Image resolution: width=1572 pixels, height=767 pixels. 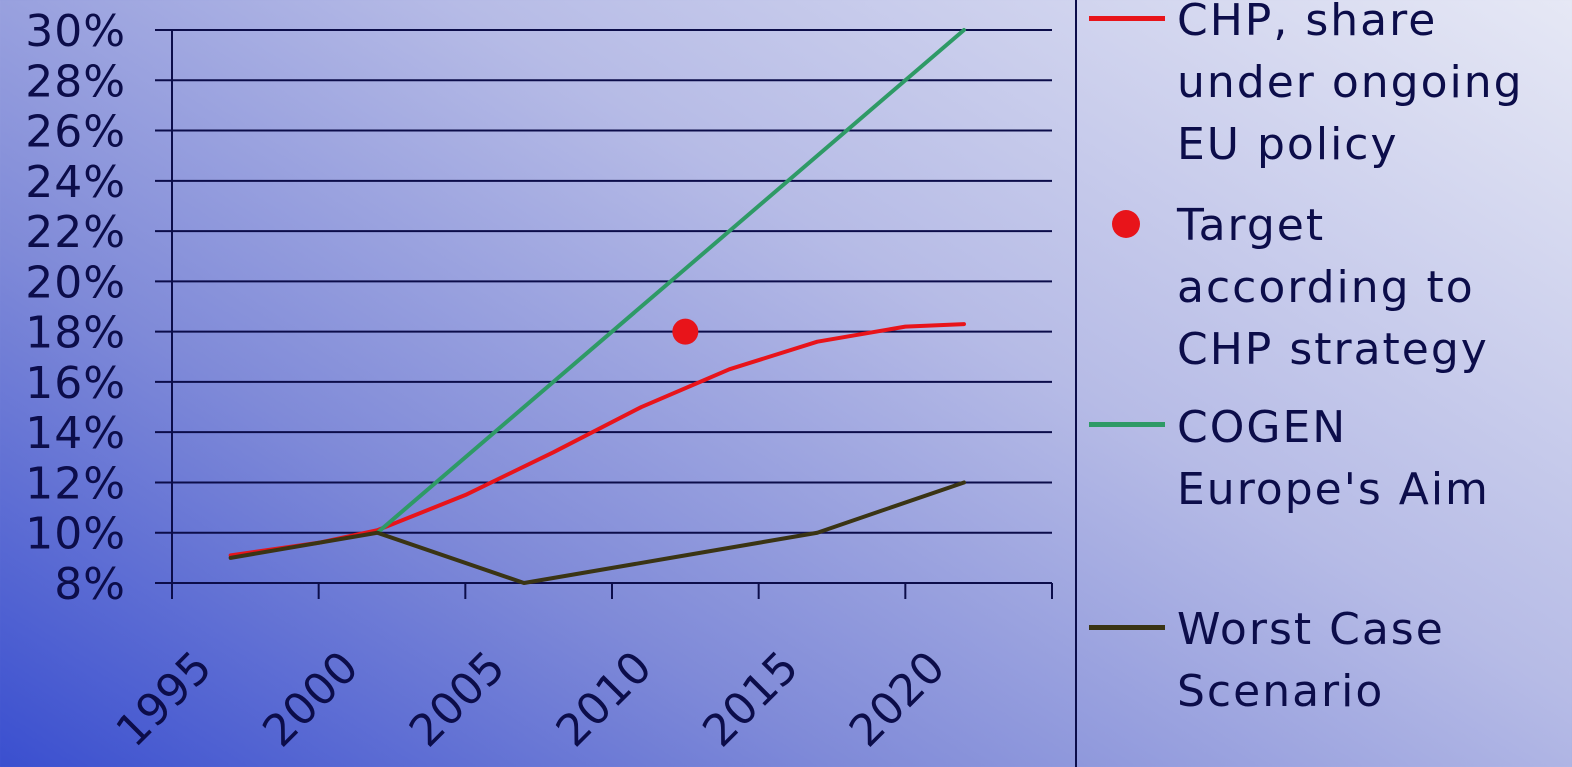 What do you see at coordinates (75, 433) in the screenshot?
I see `y-tick-label-14: 14%` at bounding box center [75, 433].